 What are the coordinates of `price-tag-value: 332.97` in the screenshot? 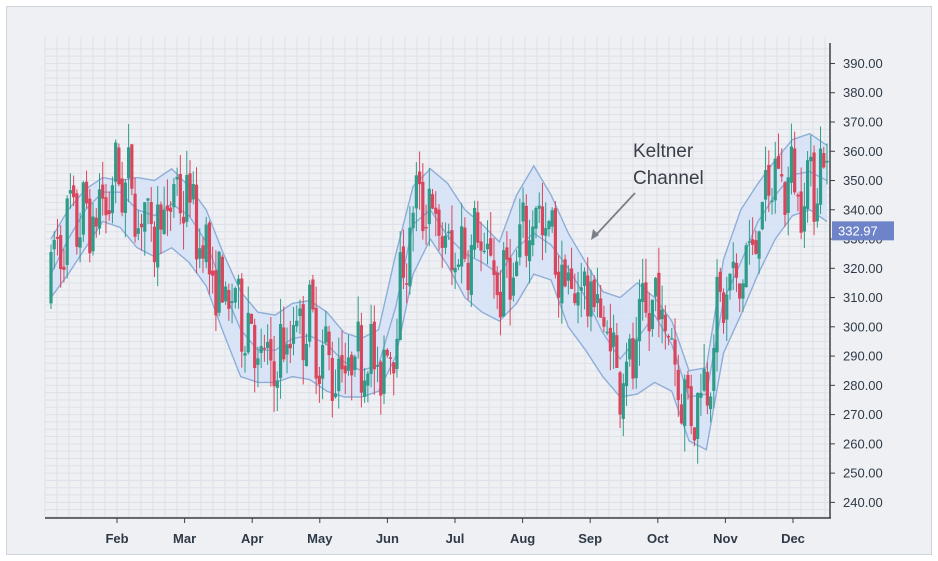 It's located at (858, 230).